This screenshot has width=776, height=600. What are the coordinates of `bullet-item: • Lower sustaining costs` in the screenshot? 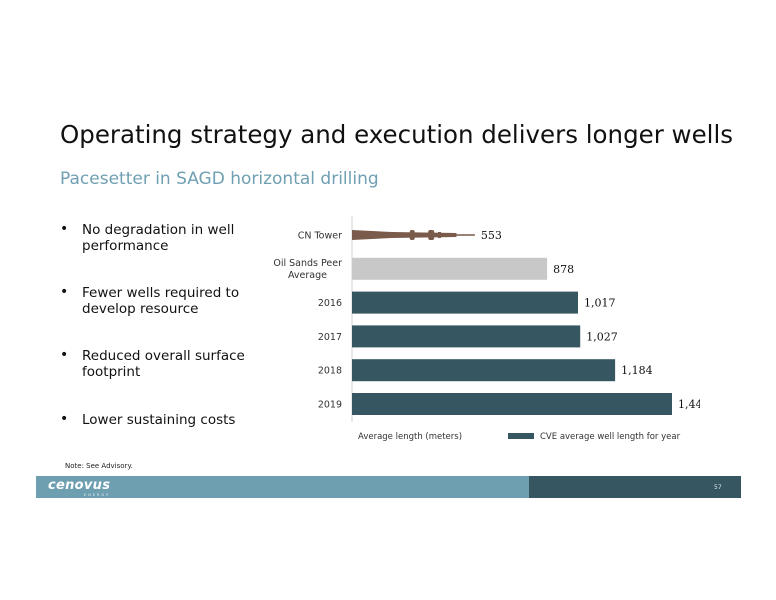 It's located at (166, 419).